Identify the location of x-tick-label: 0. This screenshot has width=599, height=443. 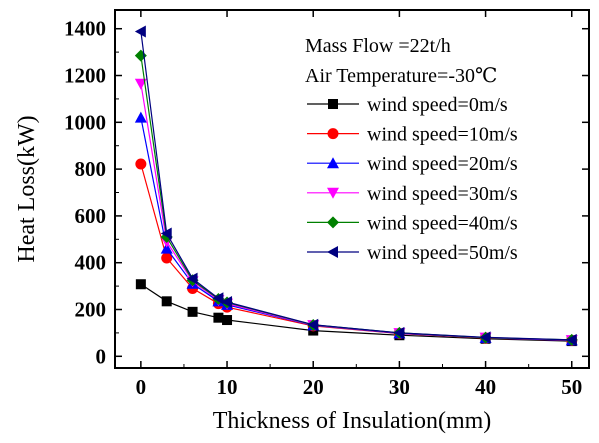
(141, 387).